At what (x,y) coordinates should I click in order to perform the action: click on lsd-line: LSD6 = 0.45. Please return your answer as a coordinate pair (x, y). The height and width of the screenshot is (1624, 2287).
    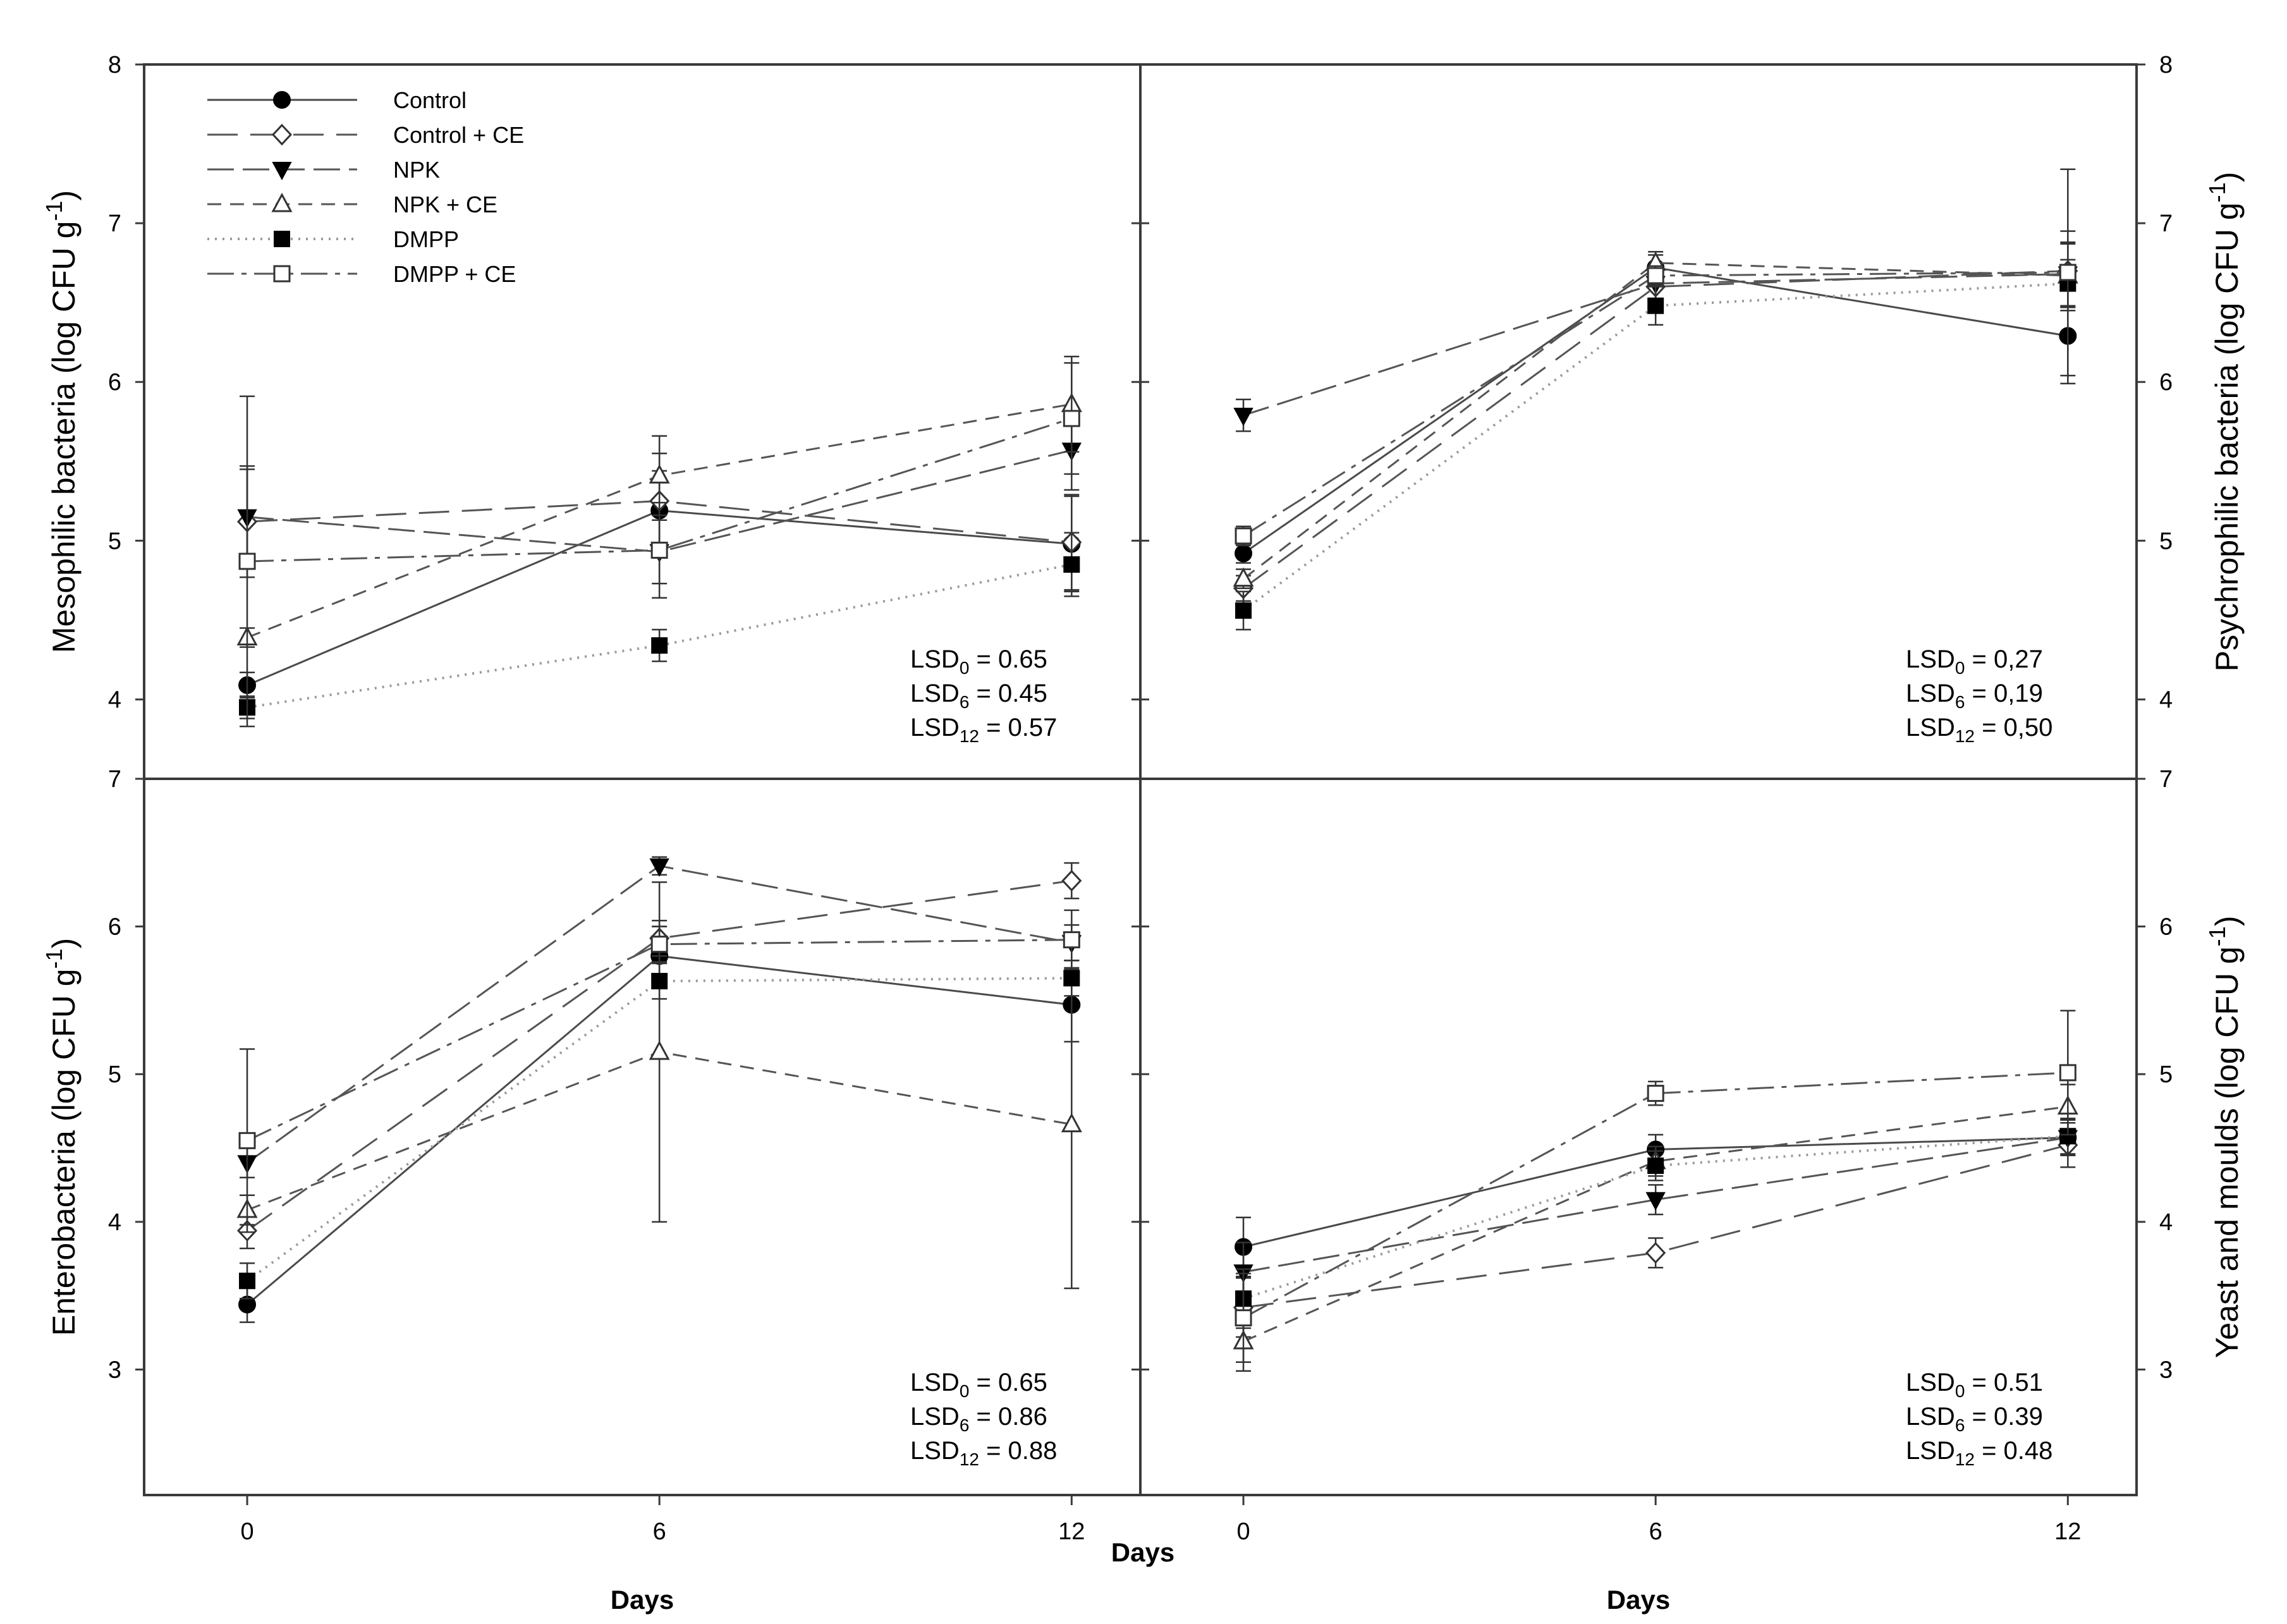
    Looking at the image, I should click on (978, 696).